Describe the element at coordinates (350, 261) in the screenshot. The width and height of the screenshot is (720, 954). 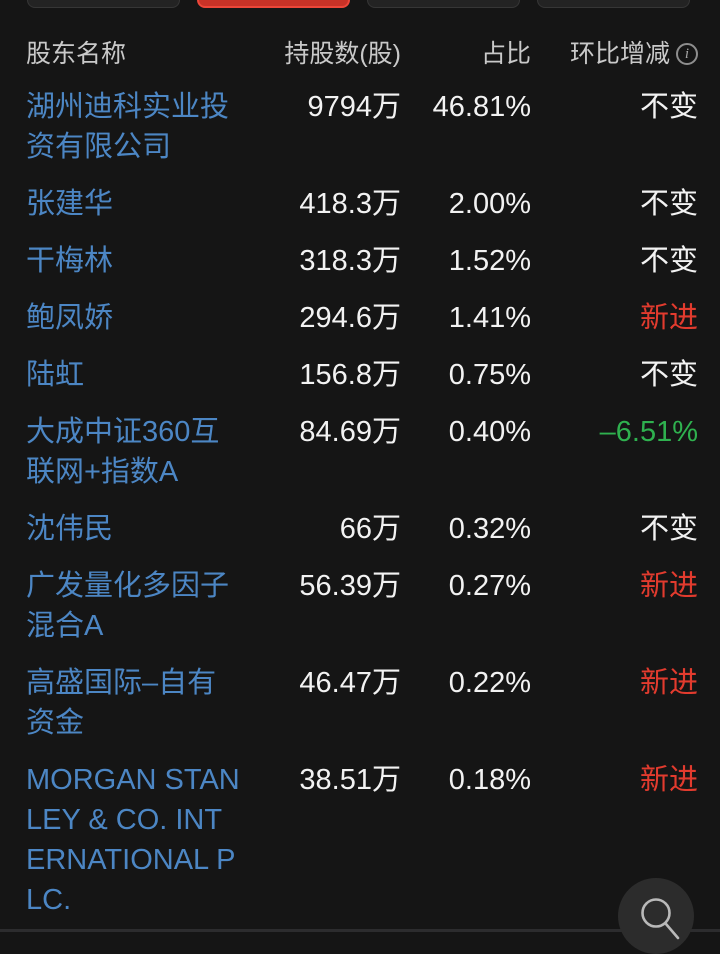
I see `shares-value: 318.3万` at that location.